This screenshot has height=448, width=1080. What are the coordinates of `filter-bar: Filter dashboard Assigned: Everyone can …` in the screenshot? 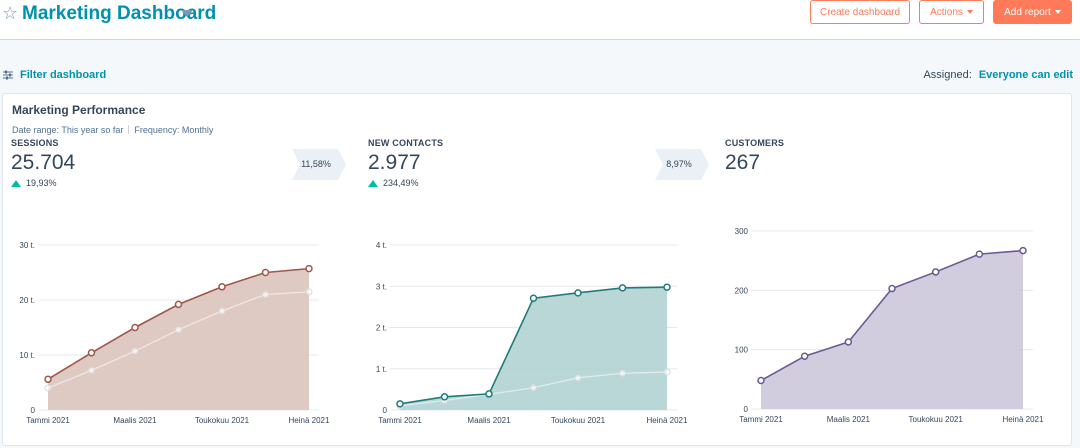 It's located at (540, 76).